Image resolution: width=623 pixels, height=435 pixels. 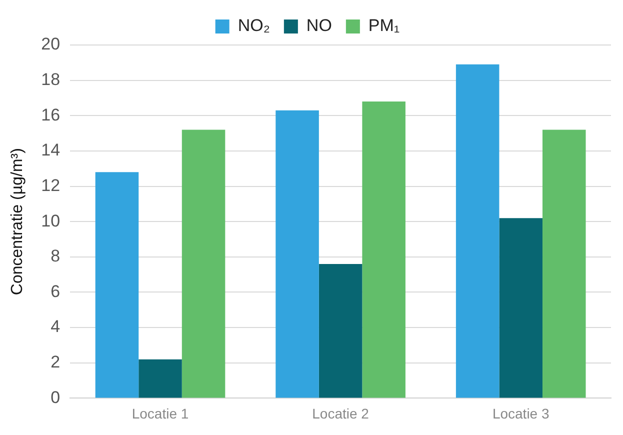 I want to click on y-tick-label: 6, so click(x=55, y=291).